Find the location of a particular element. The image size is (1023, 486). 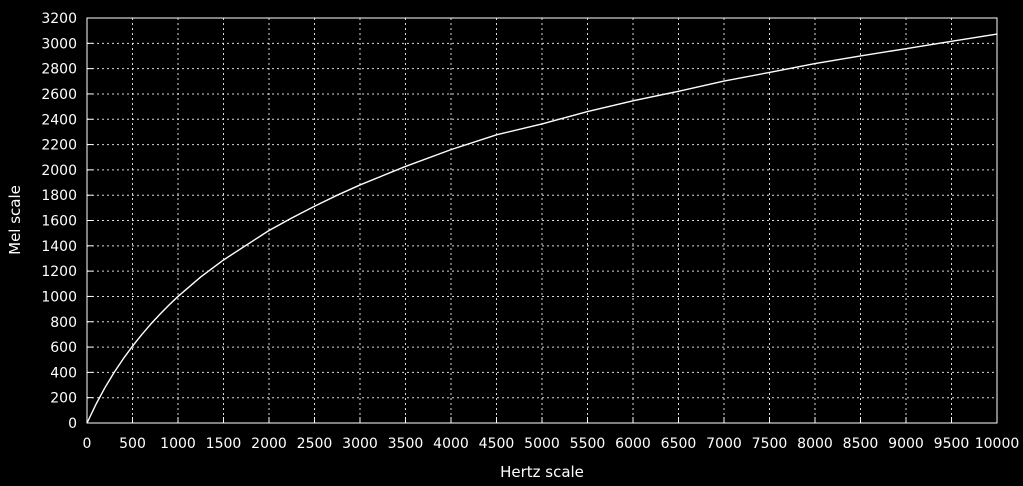

x-tick-label: 1500 is located at coordinates (224, 444).